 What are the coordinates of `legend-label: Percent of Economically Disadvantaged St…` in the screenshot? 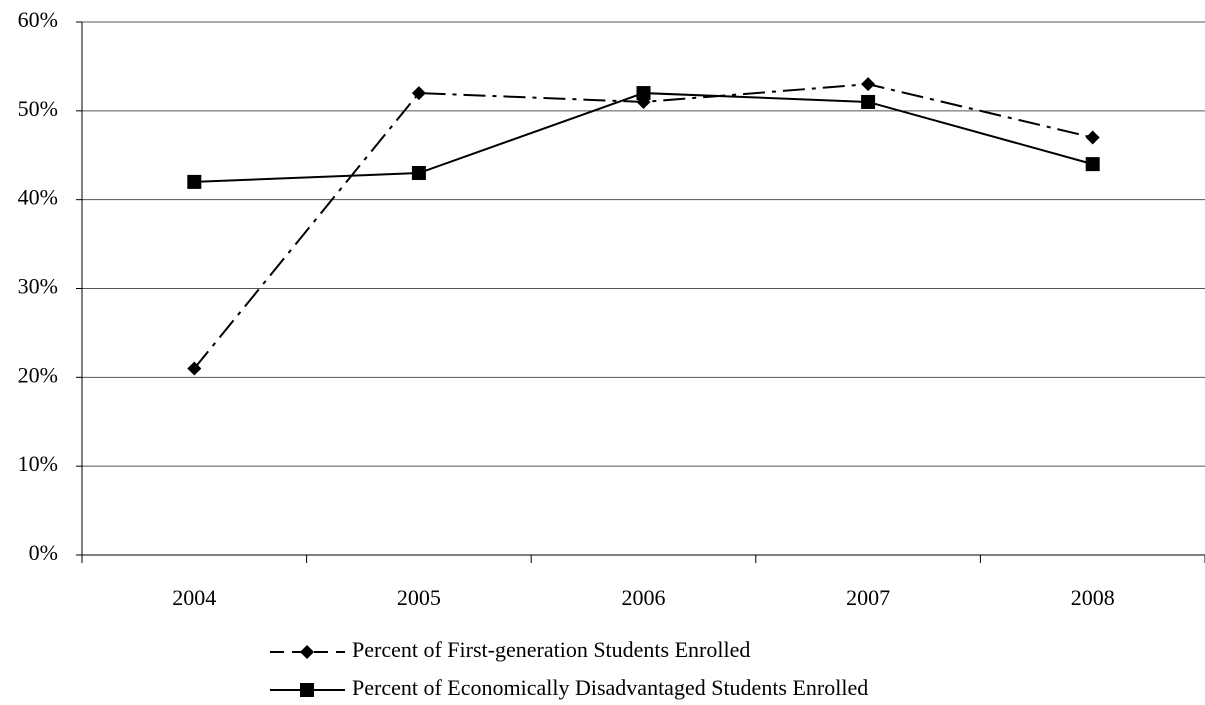 It's located at (610, 687).